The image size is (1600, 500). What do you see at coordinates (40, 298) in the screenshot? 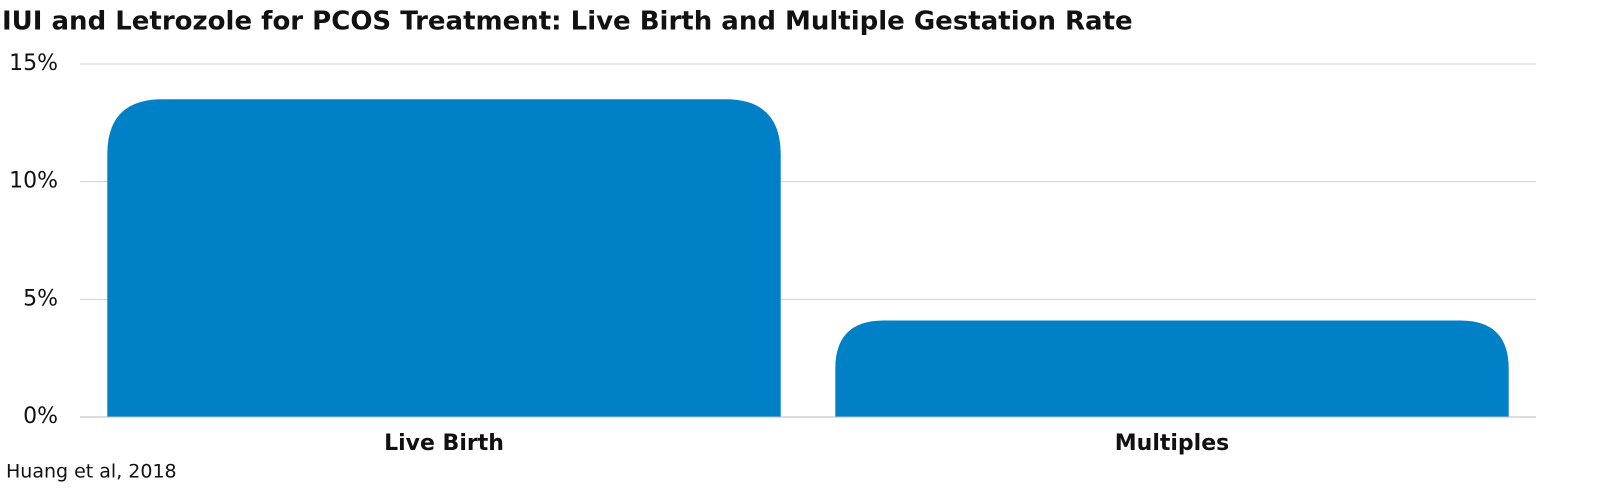
I see `y-tick-label: 5%` at bounding box center [40, 298].